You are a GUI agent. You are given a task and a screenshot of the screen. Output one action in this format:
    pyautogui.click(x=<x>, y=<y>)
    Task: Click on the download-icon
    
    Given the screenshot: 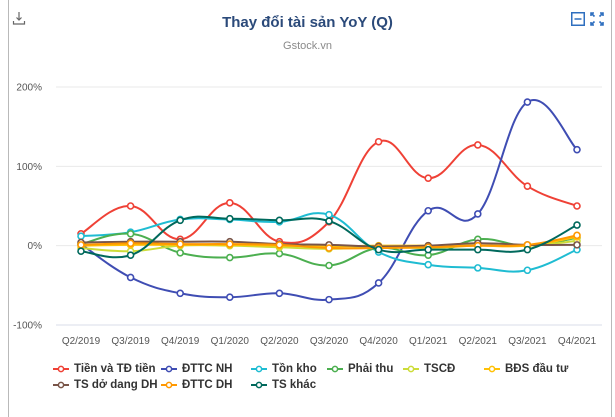 What is the action you would take?
    pyautogui.click(x=19, y=18)
    